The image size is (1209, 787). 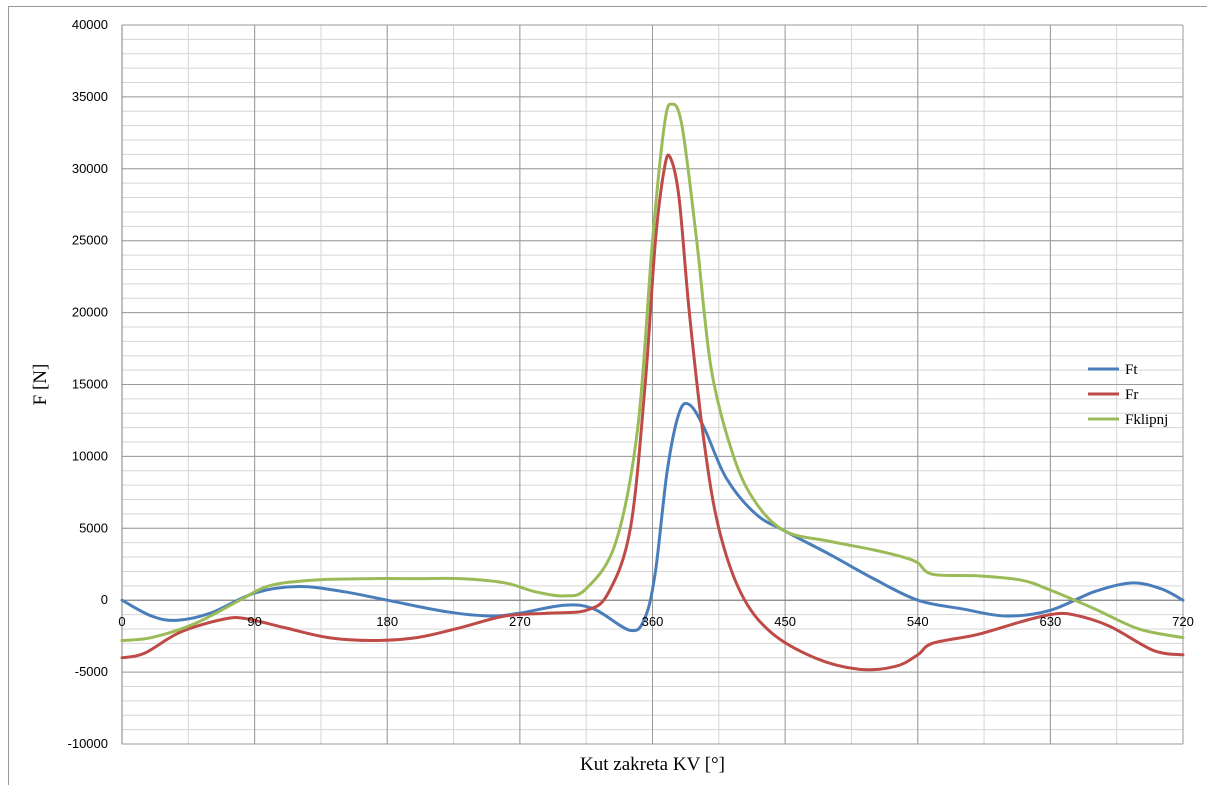 I want to click on x-tick-label: 360, so click(x=653, y=621).